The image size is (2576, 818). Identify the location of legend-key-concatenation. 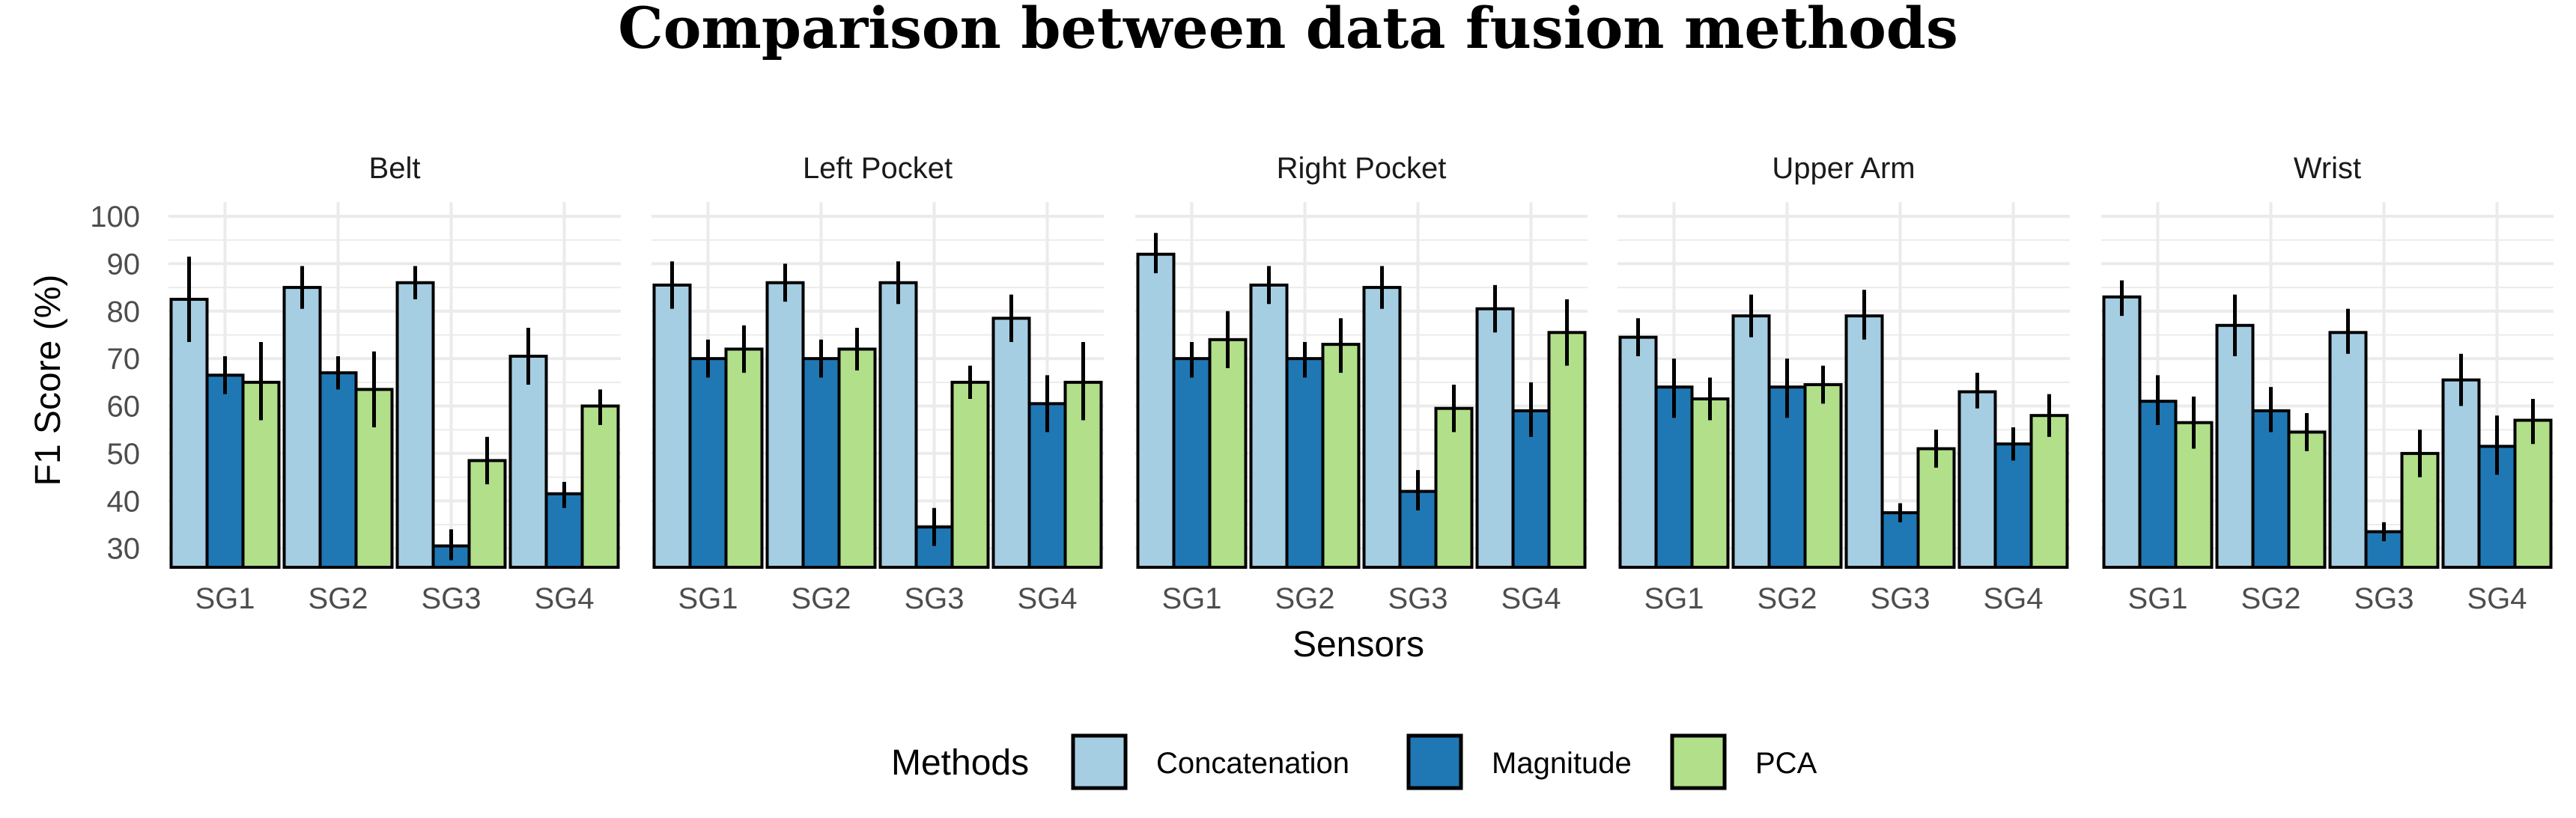
(1099, 761).